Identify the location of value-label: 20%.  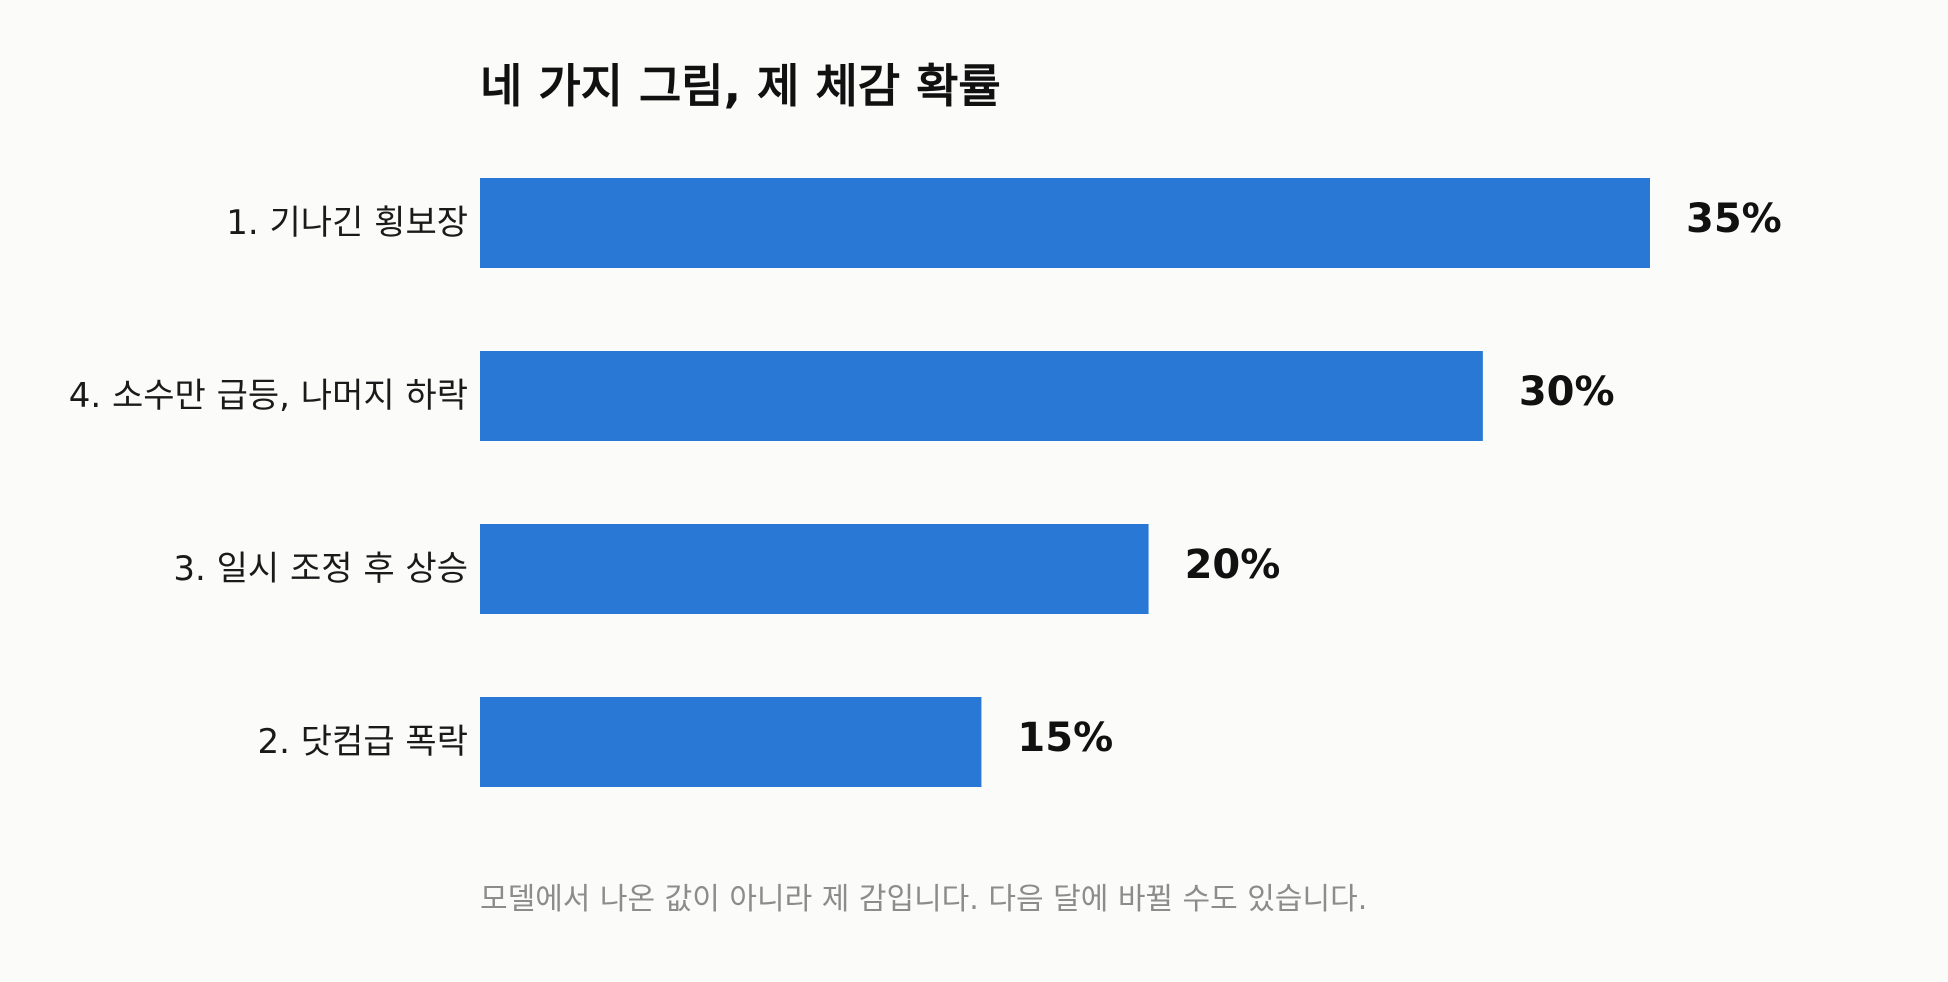
(1233, 565).